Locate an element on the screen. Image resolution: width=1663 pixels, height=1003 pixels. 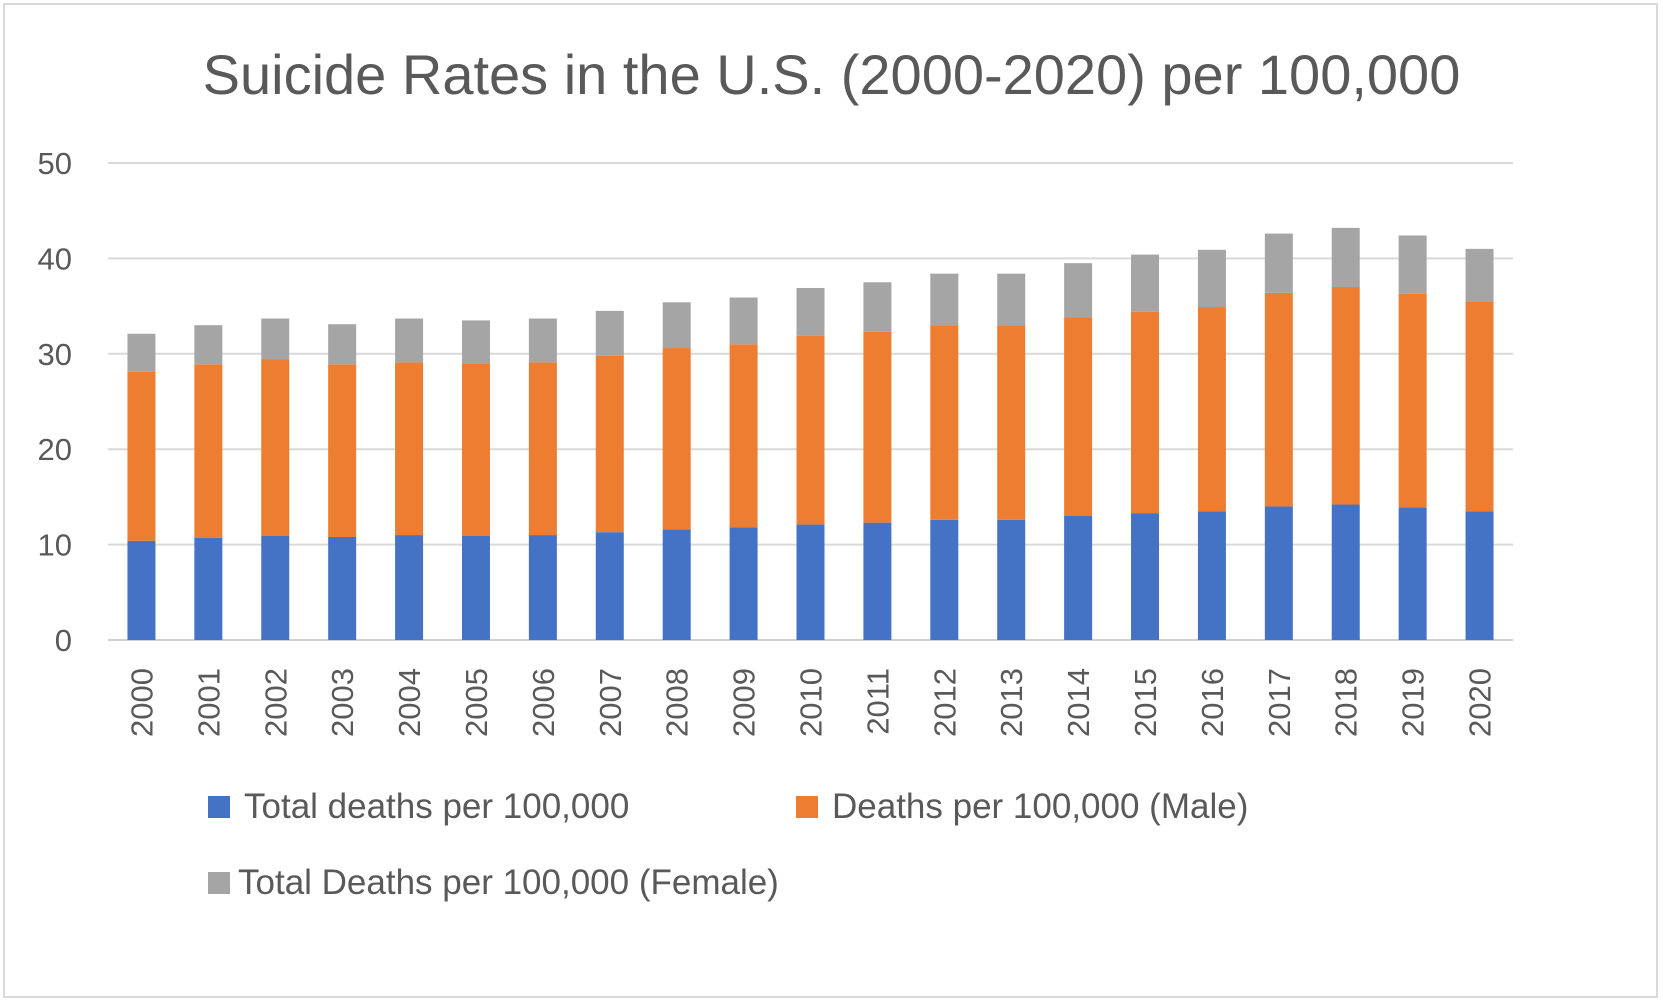
y-tick-label: 10 is located at coordinates (55, 545).